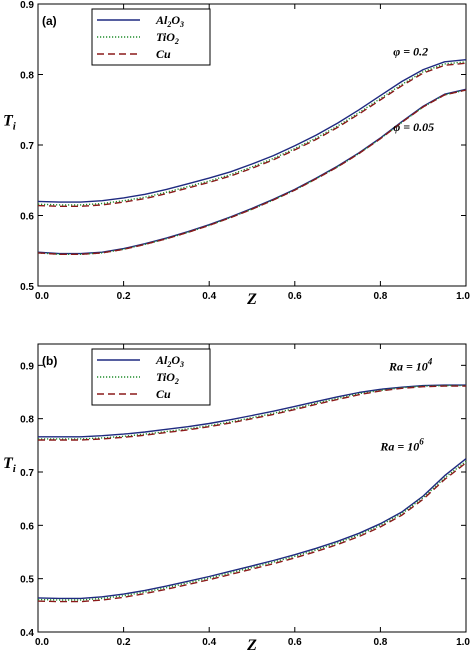 This screenshot has height=655, width=474. Describe the element at coordinates (49, 361) in the screenshot. I see `panel-label: (b)` at that location.